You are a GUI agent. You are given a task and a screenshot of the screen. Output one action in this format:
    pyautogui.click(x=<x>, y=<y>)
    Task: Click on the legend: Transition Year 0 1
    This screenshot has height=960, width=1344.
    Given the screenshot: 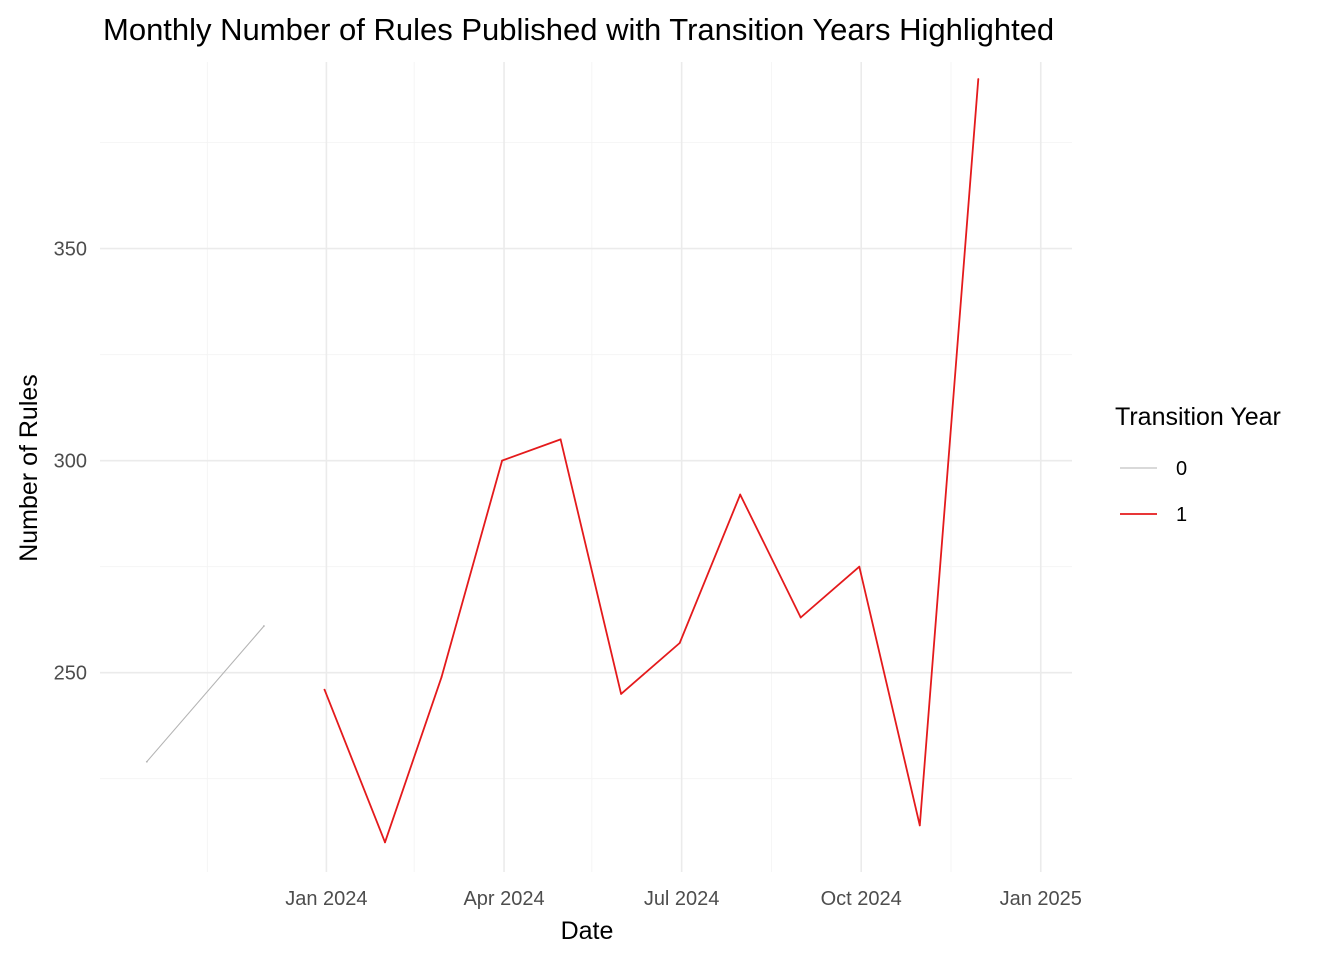 What is the action you would take?
    pyautogui.click(x=1198, y=464)
    